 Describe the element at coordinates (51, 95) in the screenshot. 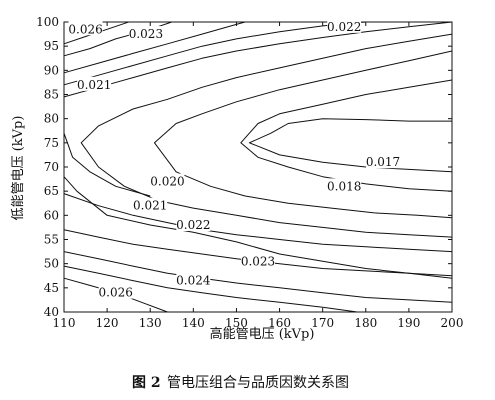

I see `y-tick-label: 85` at that location.